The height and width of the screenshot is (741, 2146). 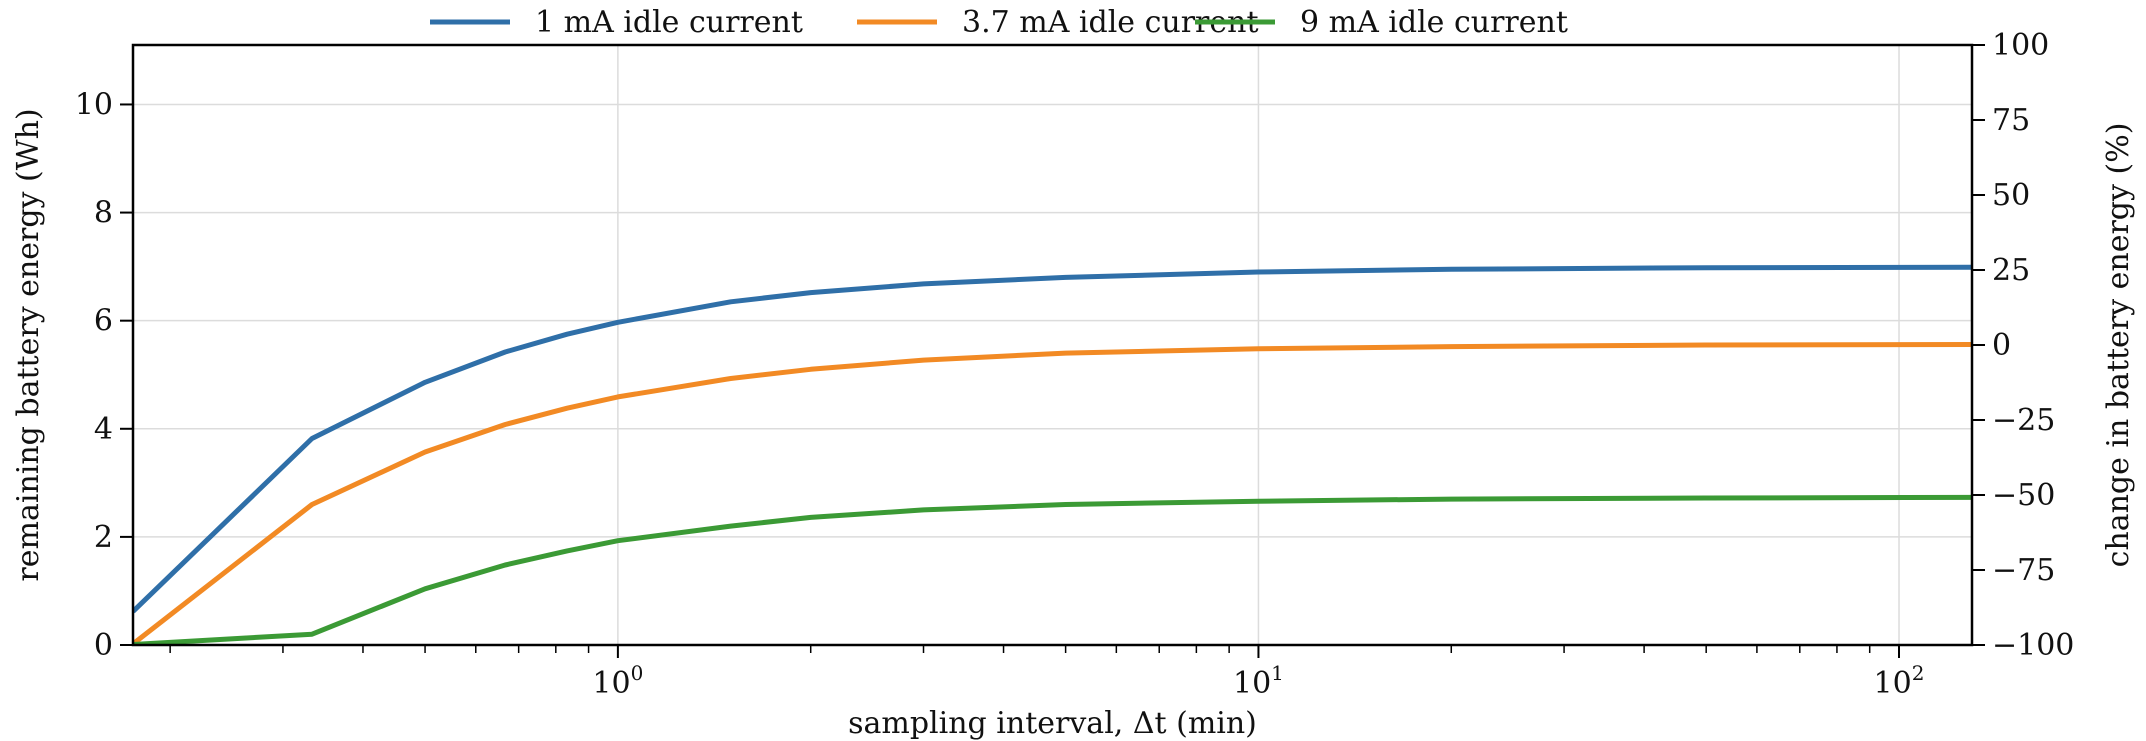 What do you see at coordinates (2118, 345) in the screenshot?
I see `y2-axis-label: change in battery energy (%)` at bounding box center [2118, 345].